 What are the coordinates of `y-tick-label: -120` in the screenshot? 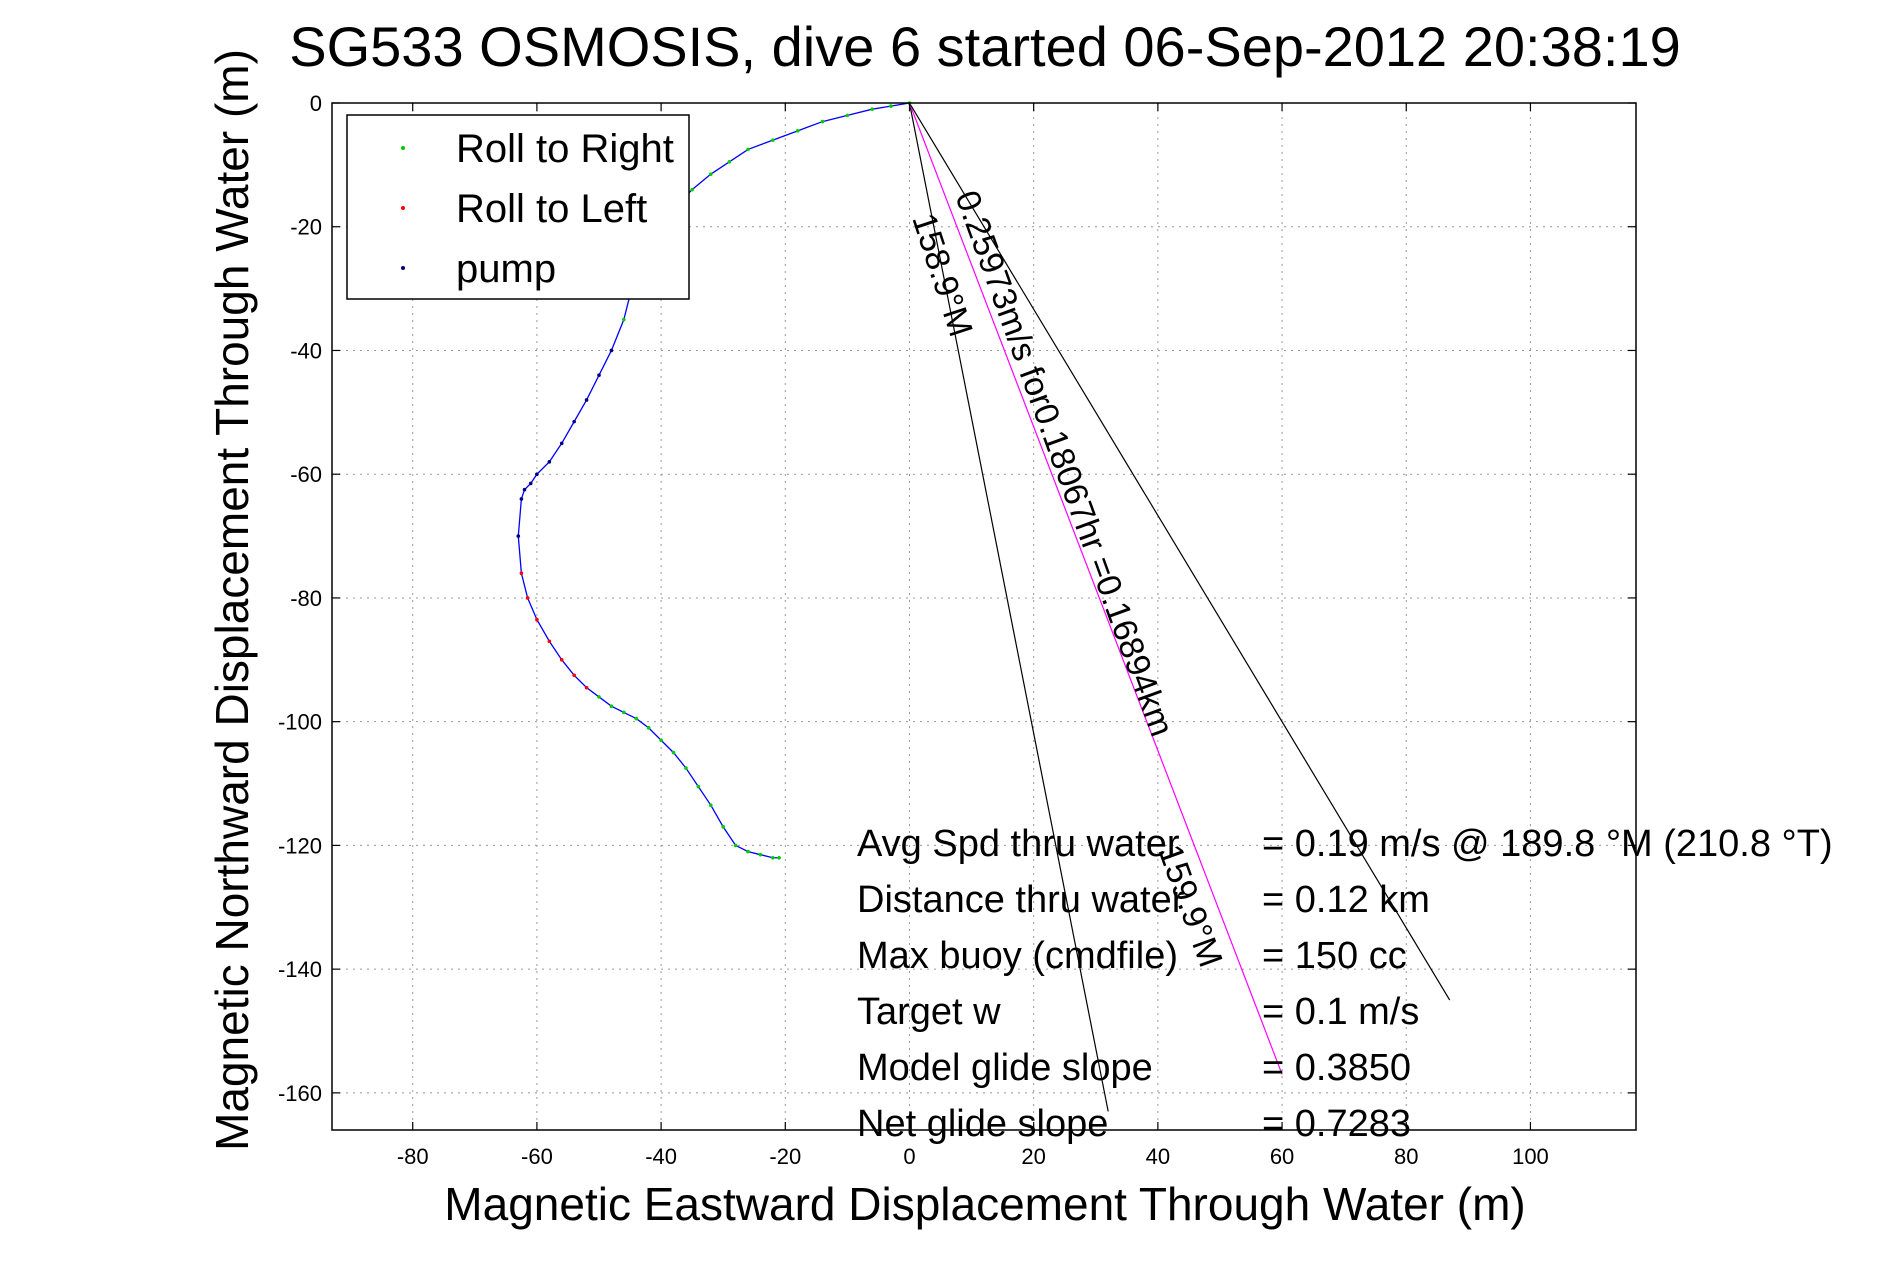 It's located at (300, 845).